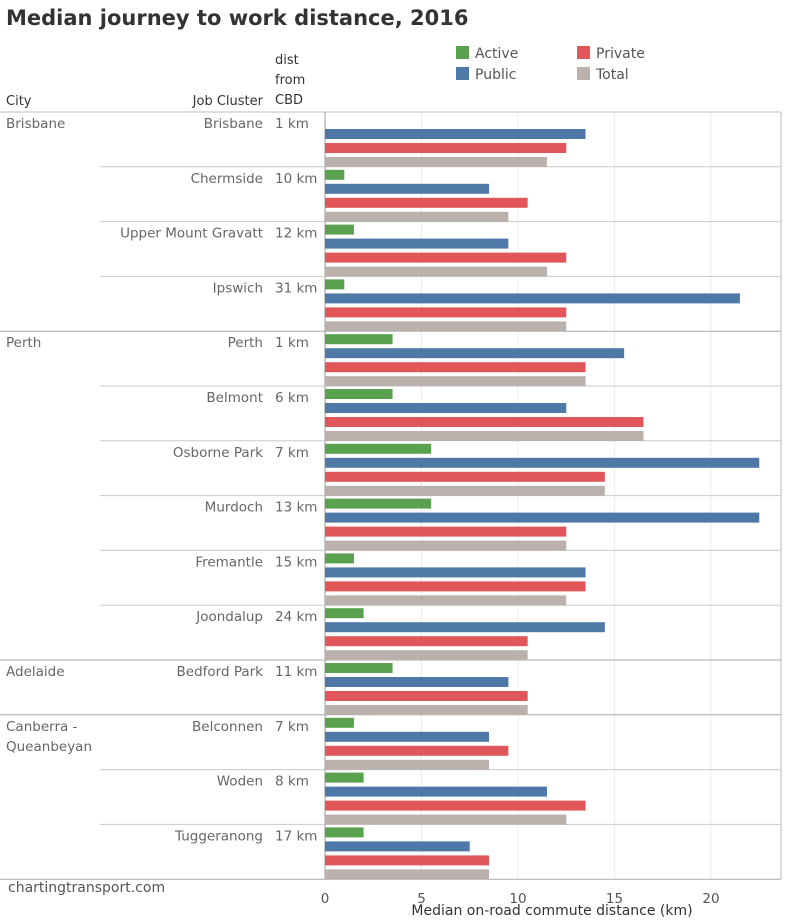  Describe the element at coordinates (620, 54) in the screenshot. I see `legend-label-private: Private` at that location.